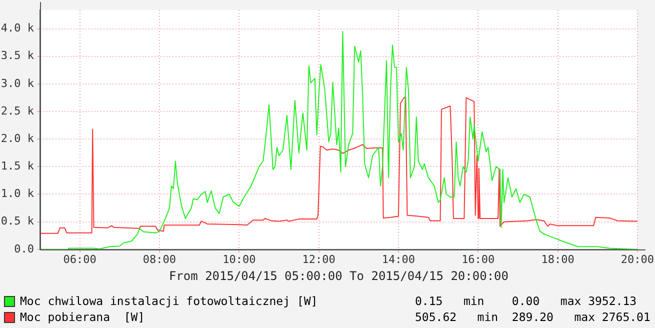 Image resolution: width=655 pixels, height=328 pixels. What do you see at coordinates (17, 221) in the screenshot?
I see `y-tick-label: 0.5 k` at bounding box center [17, 221].